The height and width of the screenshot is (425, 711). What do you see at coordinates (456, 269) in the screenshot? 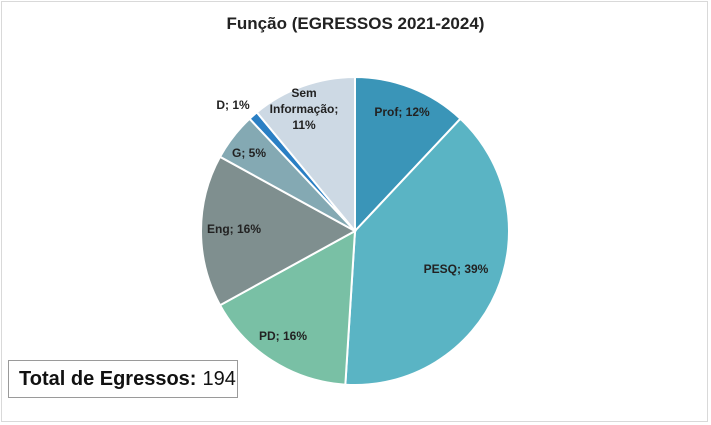
I see `slice-label-pesq: PESQ; 39%` at bounding box center [456, 269].